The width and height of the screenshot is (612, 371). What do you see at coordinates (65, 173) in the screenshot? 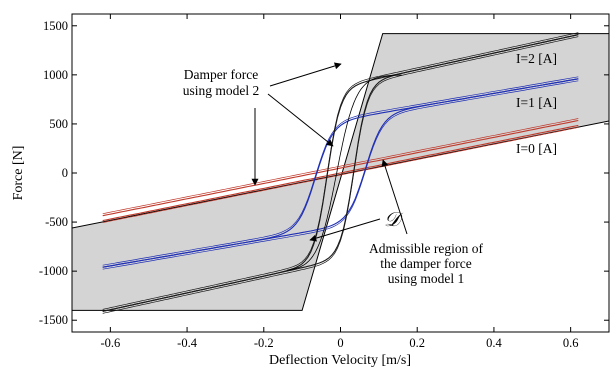
I see `y-tick-label: 0` at bounding box center [65, 173].